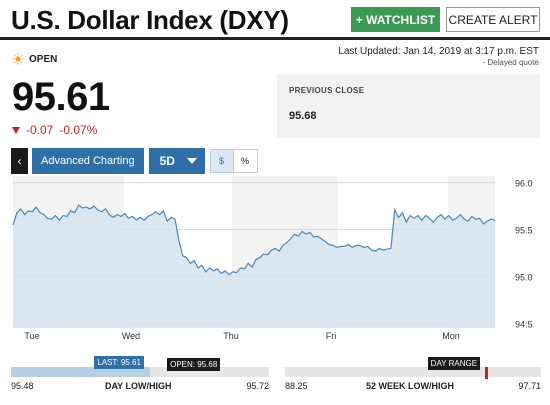 This screenshot has width=550, height=405. I want to click on x-tick-label: Wed, so click(131, 336).